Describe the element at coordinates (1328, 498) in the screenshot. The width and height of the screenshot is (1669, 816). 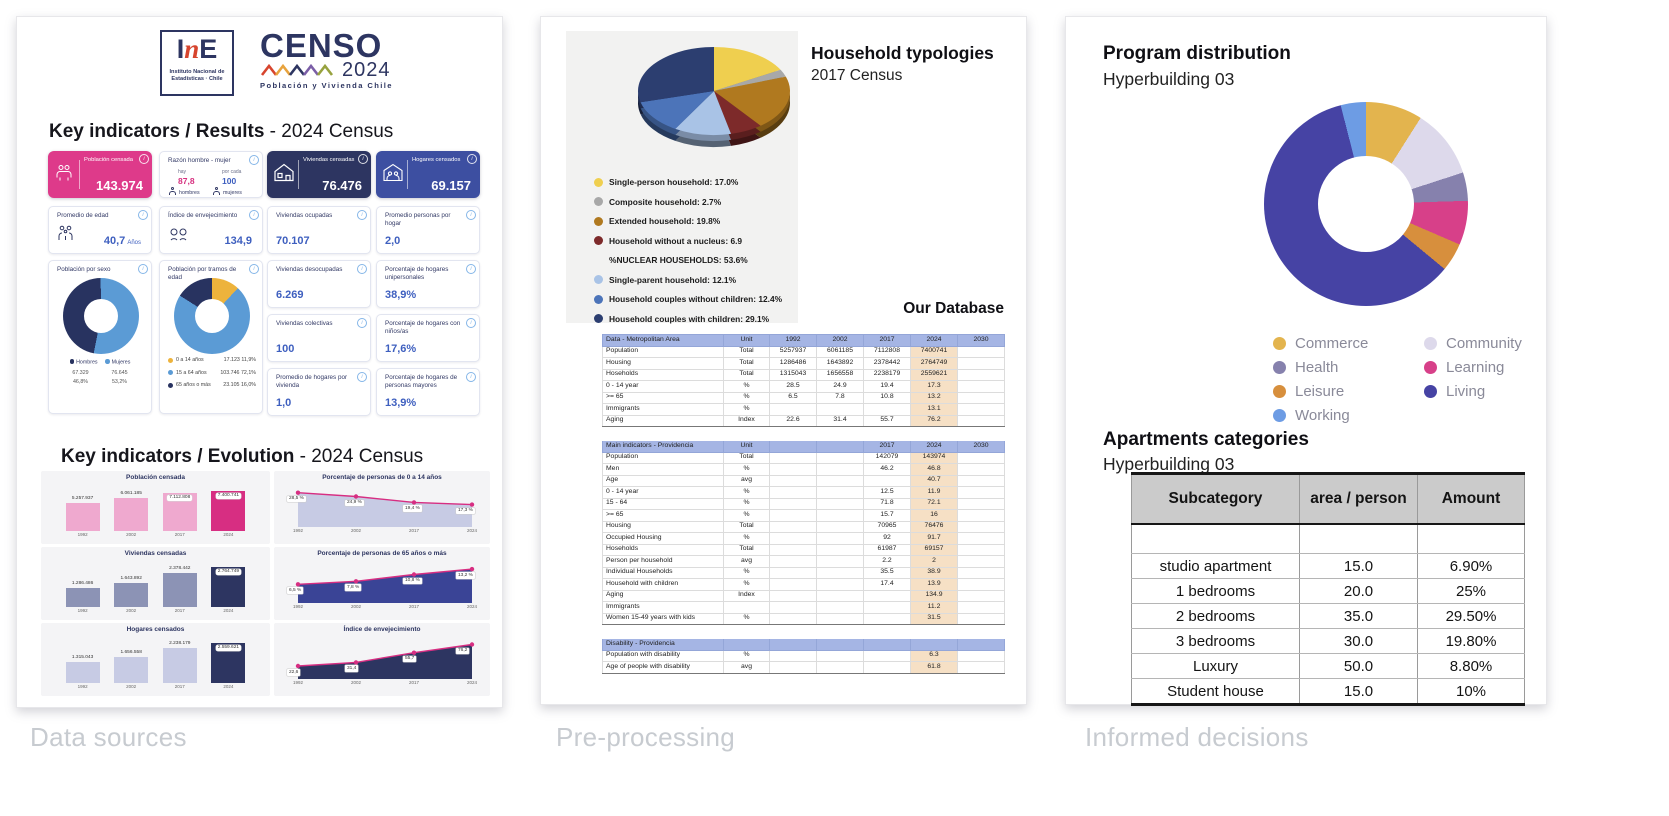
I see `table-header-row: Subcategory area / person Amount` at that location.